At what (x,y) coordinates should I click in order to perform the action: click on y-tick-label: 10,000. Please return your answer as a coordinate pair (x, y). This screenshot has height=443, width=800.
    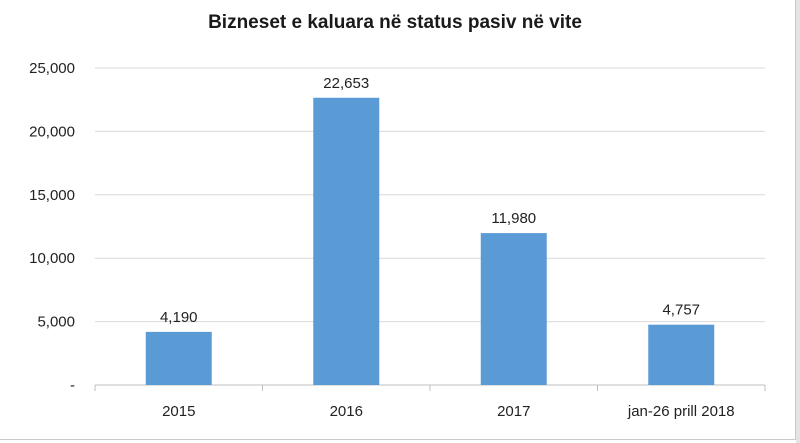
    Looking at the image, I should click on (52, 258).